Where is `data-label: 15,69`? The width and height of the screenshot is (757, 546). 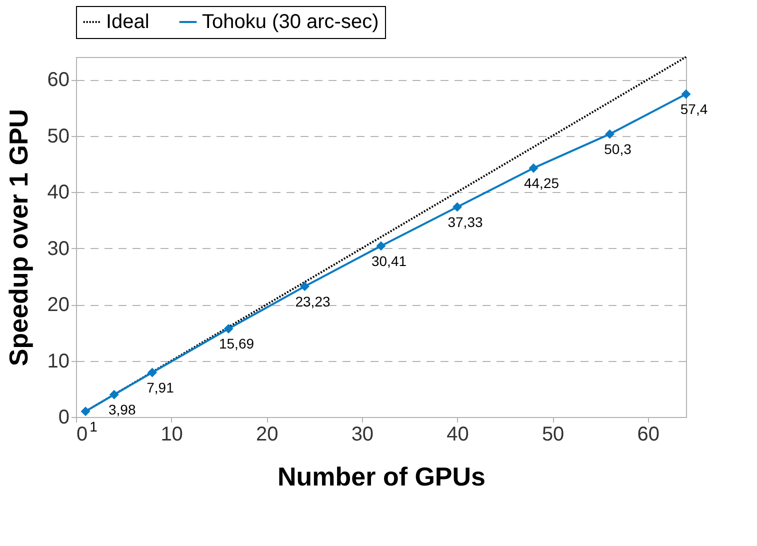 data-label: 15,69 is located at coordinates (236, 344).